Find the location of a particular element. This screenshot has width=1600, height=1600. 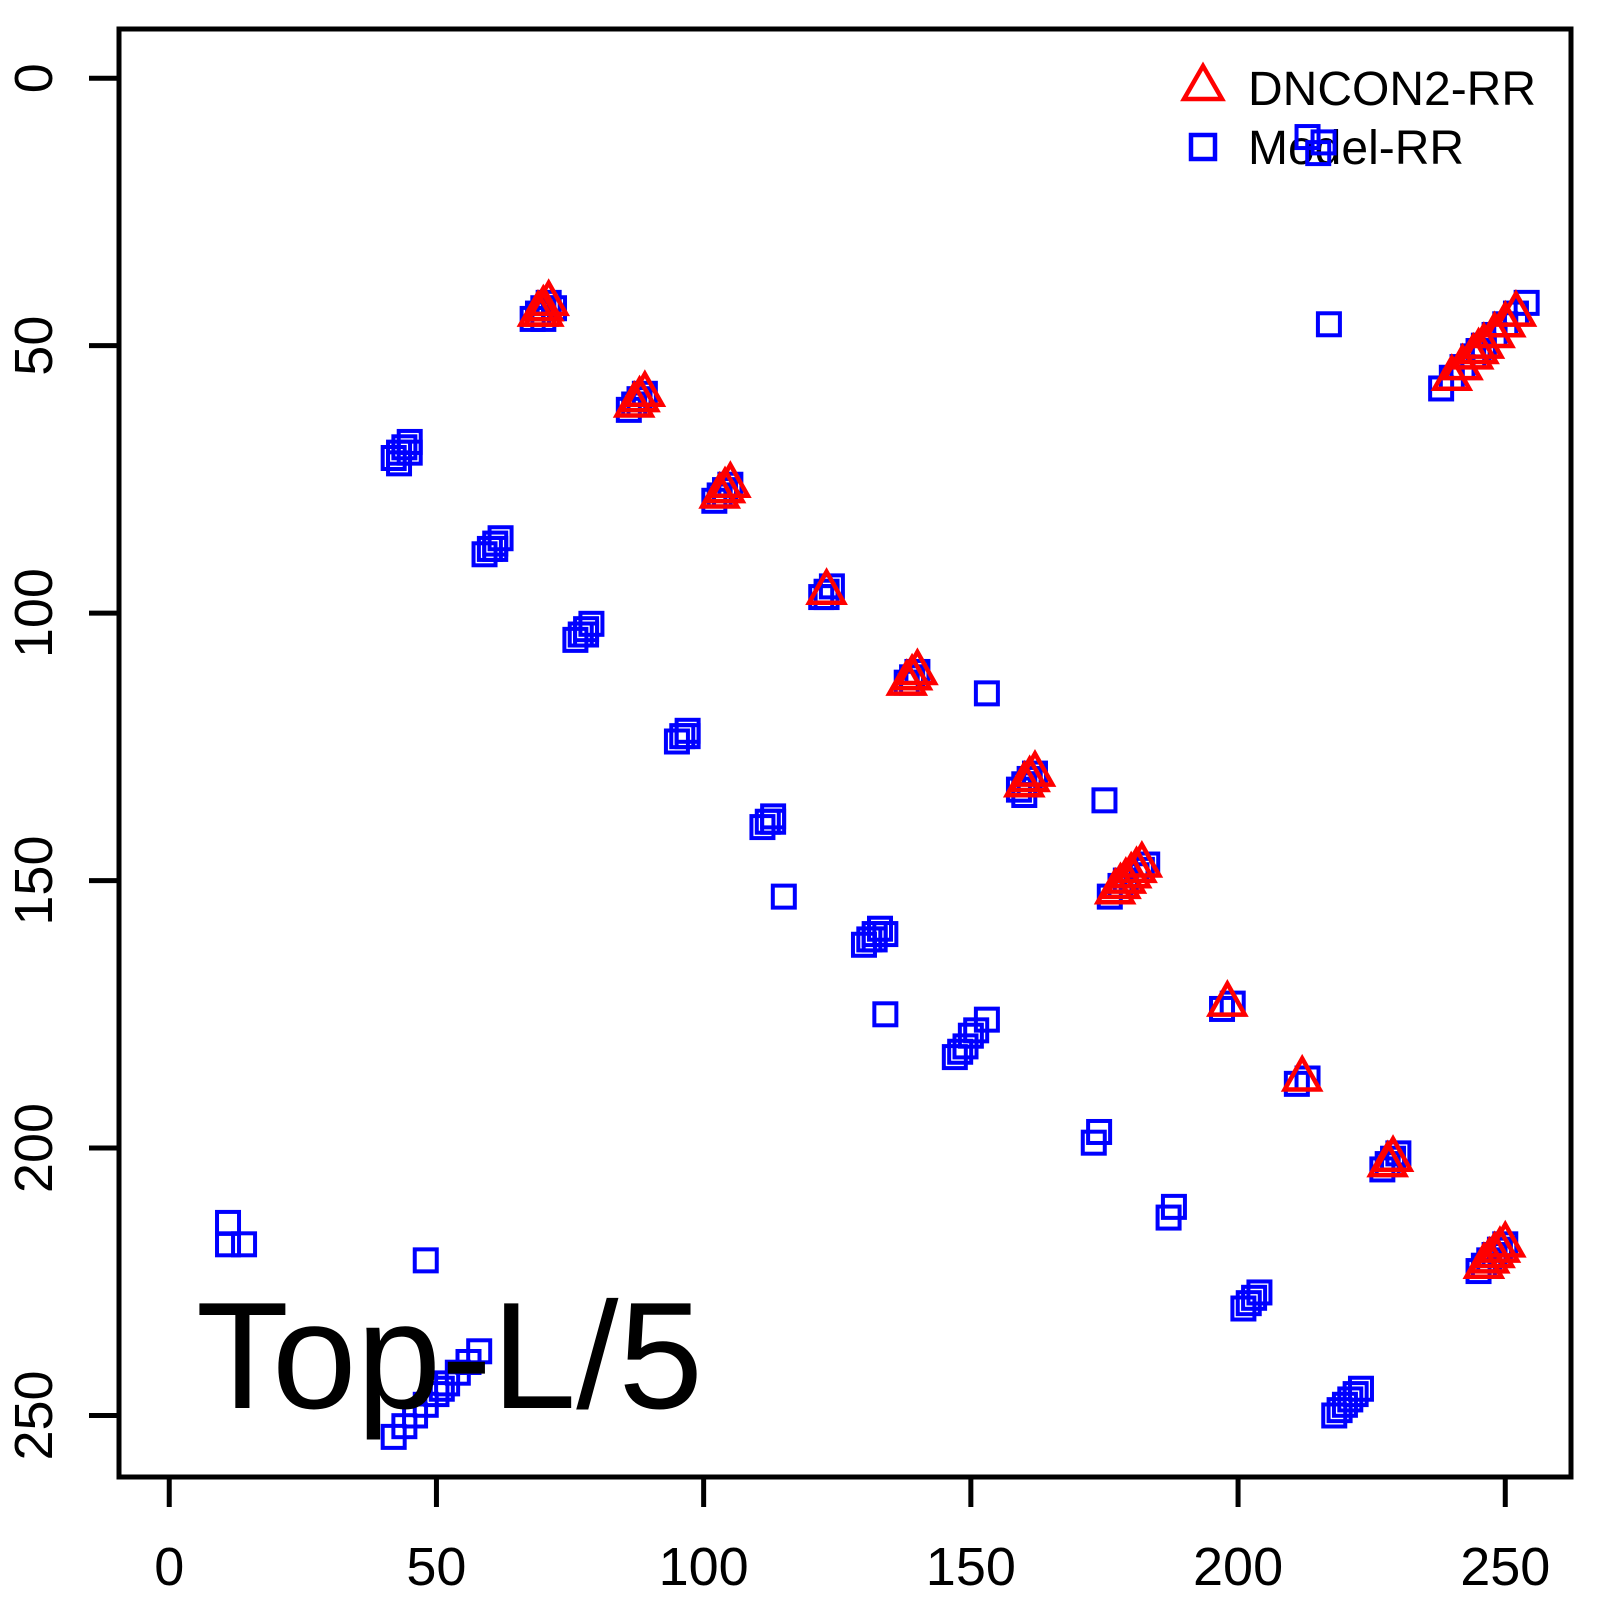

x-axis-tick-label: 150 is located at coordinates (971, 1567).